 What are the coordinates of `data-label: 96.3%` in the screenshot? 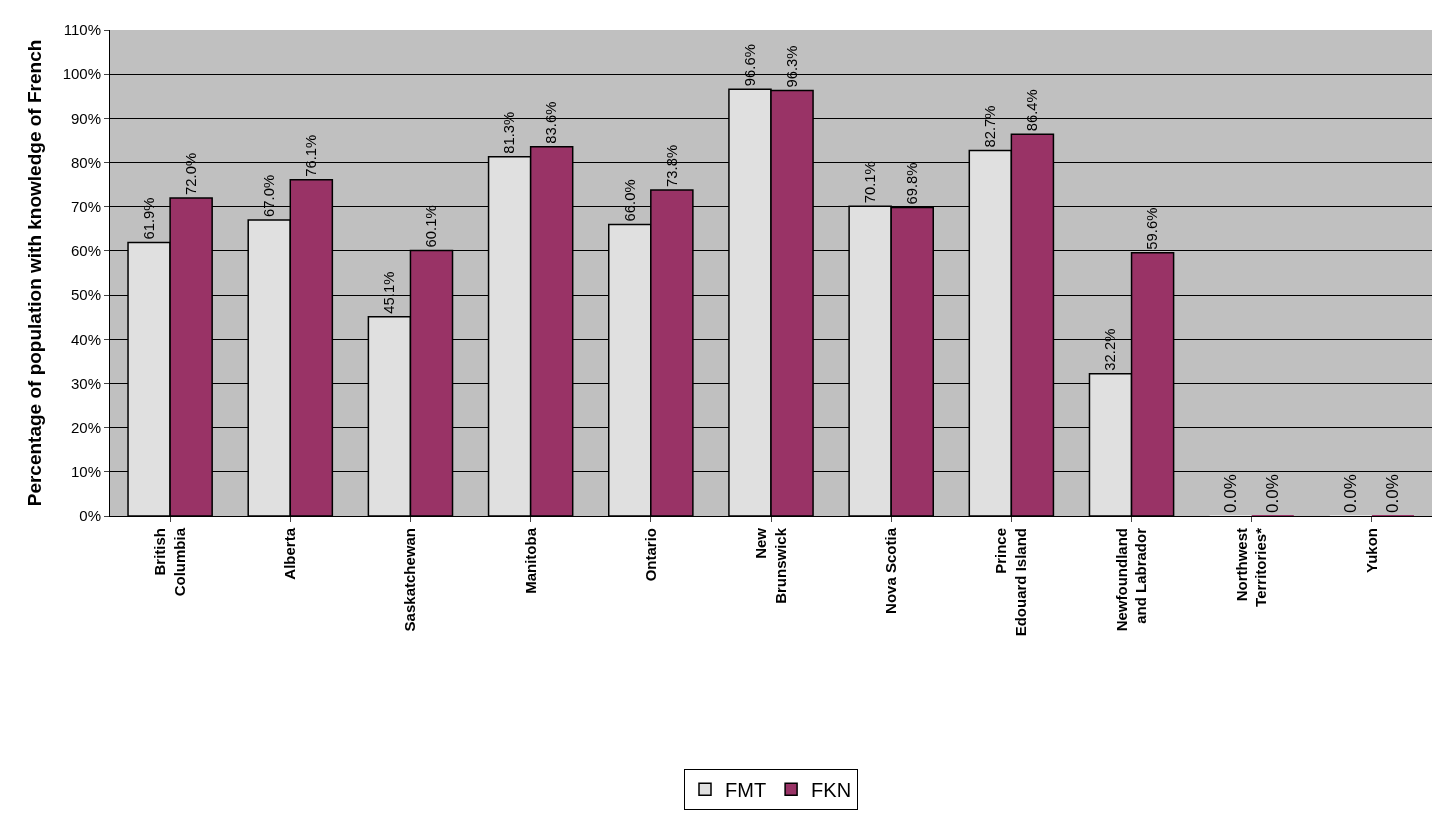 It's located at (791, 66).